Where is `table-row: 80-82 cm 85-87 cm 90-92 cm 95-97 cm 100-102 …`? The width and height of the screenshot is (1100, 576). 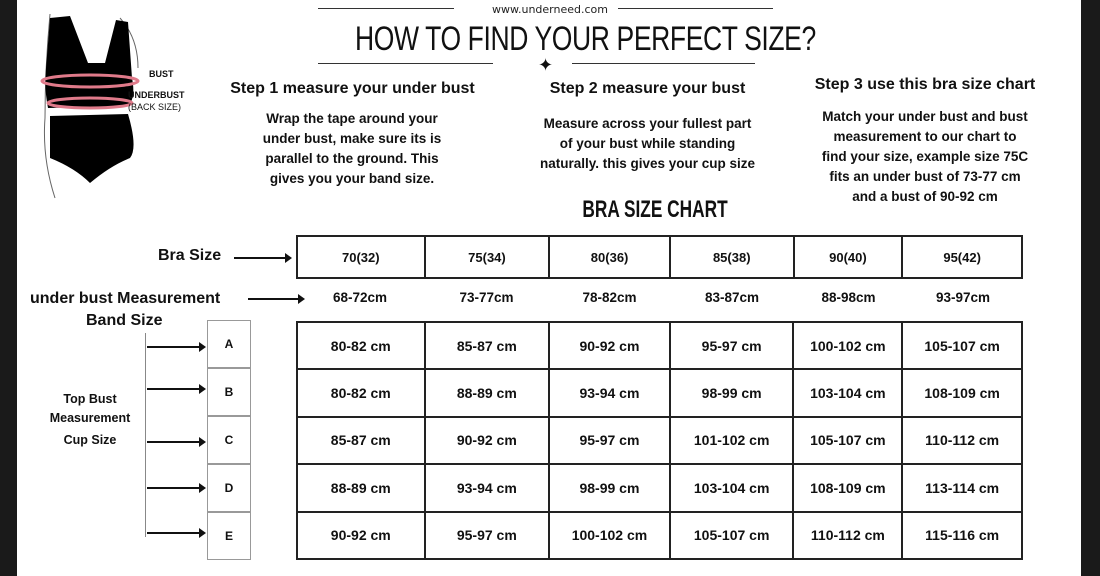
table-row: 80-82 cm 85-87 cm 90-92 cm 95-97 cm 100-102 … is located at coordinates (659, 345).